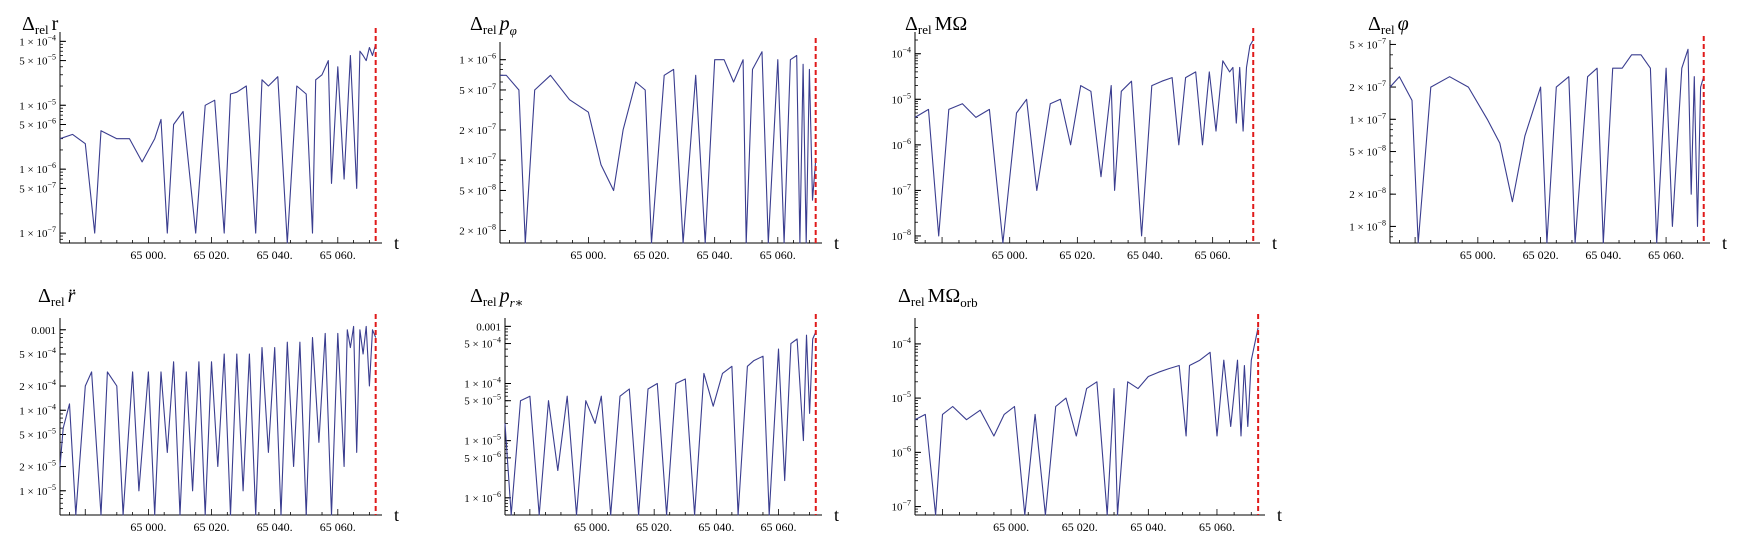 This screenshot has width=1740, height=539. What do you see at coordinates (37, 385) in the screenshot?
I see `y-tick-label: 2 × 10⁻⁴` at bounding box center [37, 385].